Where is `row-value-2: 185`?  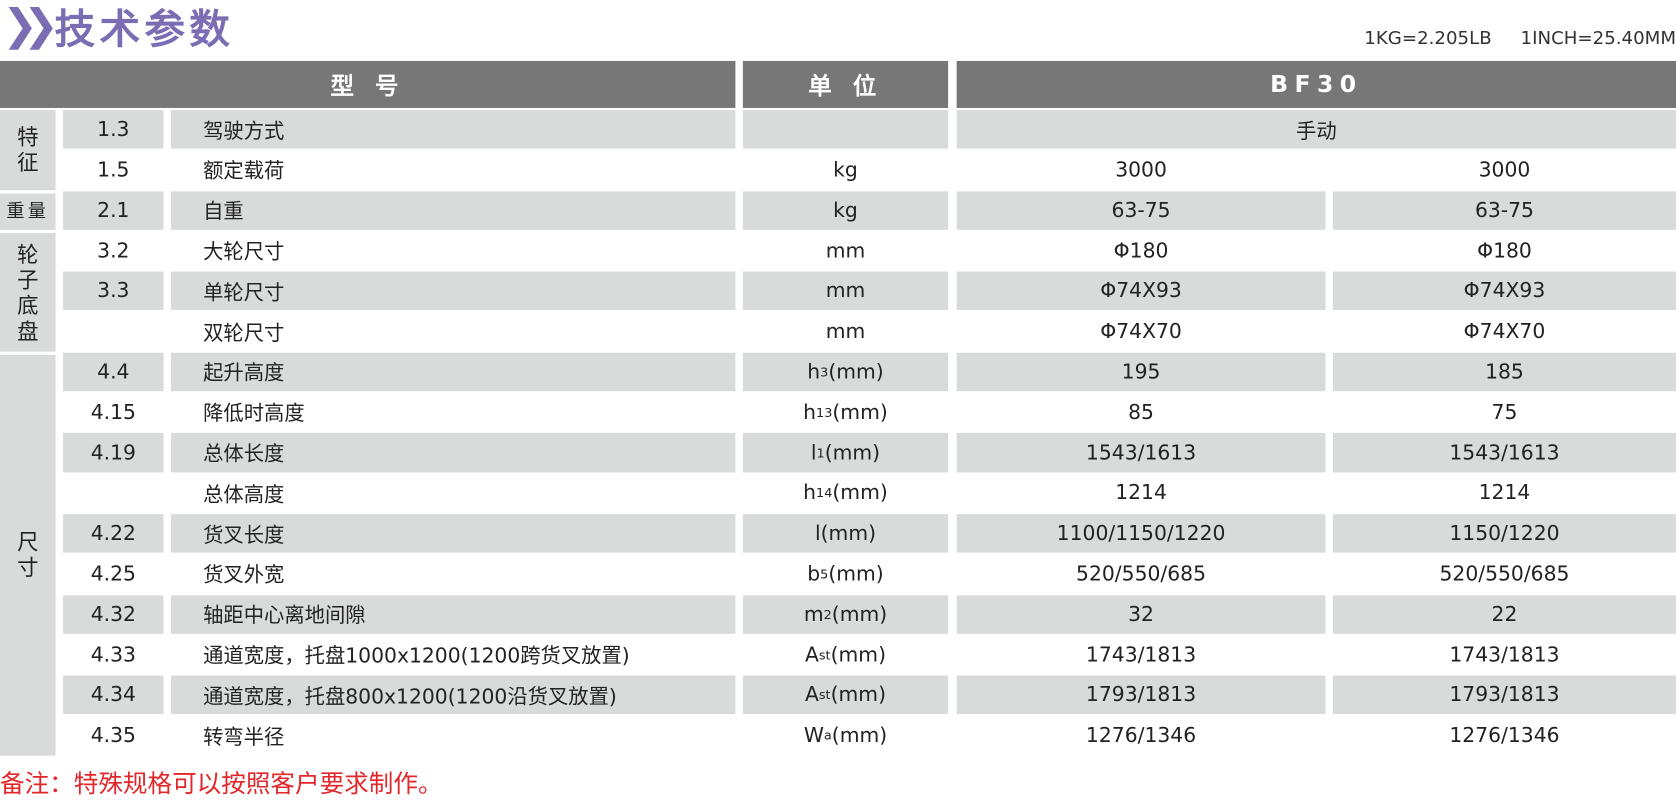 row-value-2: 185 is located at coordinates (1504, 372).